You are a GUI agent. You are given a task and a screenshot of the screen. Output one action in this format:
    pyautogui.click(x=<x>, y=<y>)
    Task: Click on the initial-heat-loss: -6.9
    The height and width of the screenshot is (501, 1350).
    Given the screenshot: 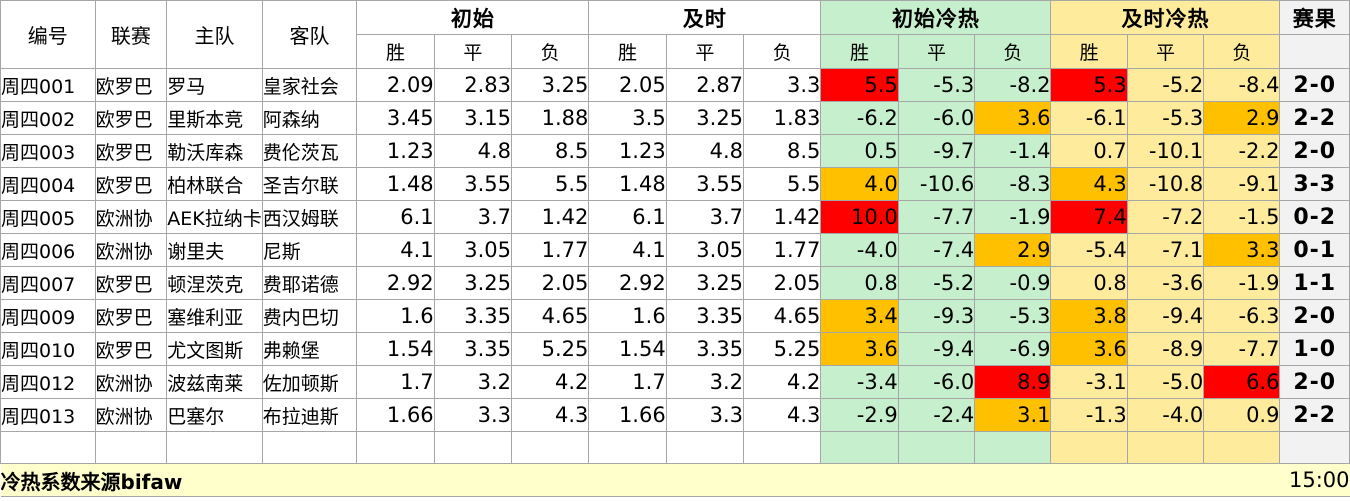 What is the action you would take?
    pyautogui.click(x=1013, y=349)
    